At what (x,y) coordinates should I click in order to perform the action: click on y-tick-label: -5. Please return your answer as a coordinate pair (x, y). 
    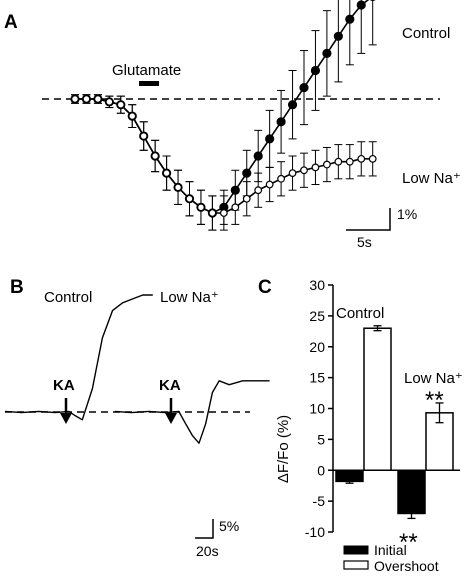
    Looking at the image, I should click on (319, 501).